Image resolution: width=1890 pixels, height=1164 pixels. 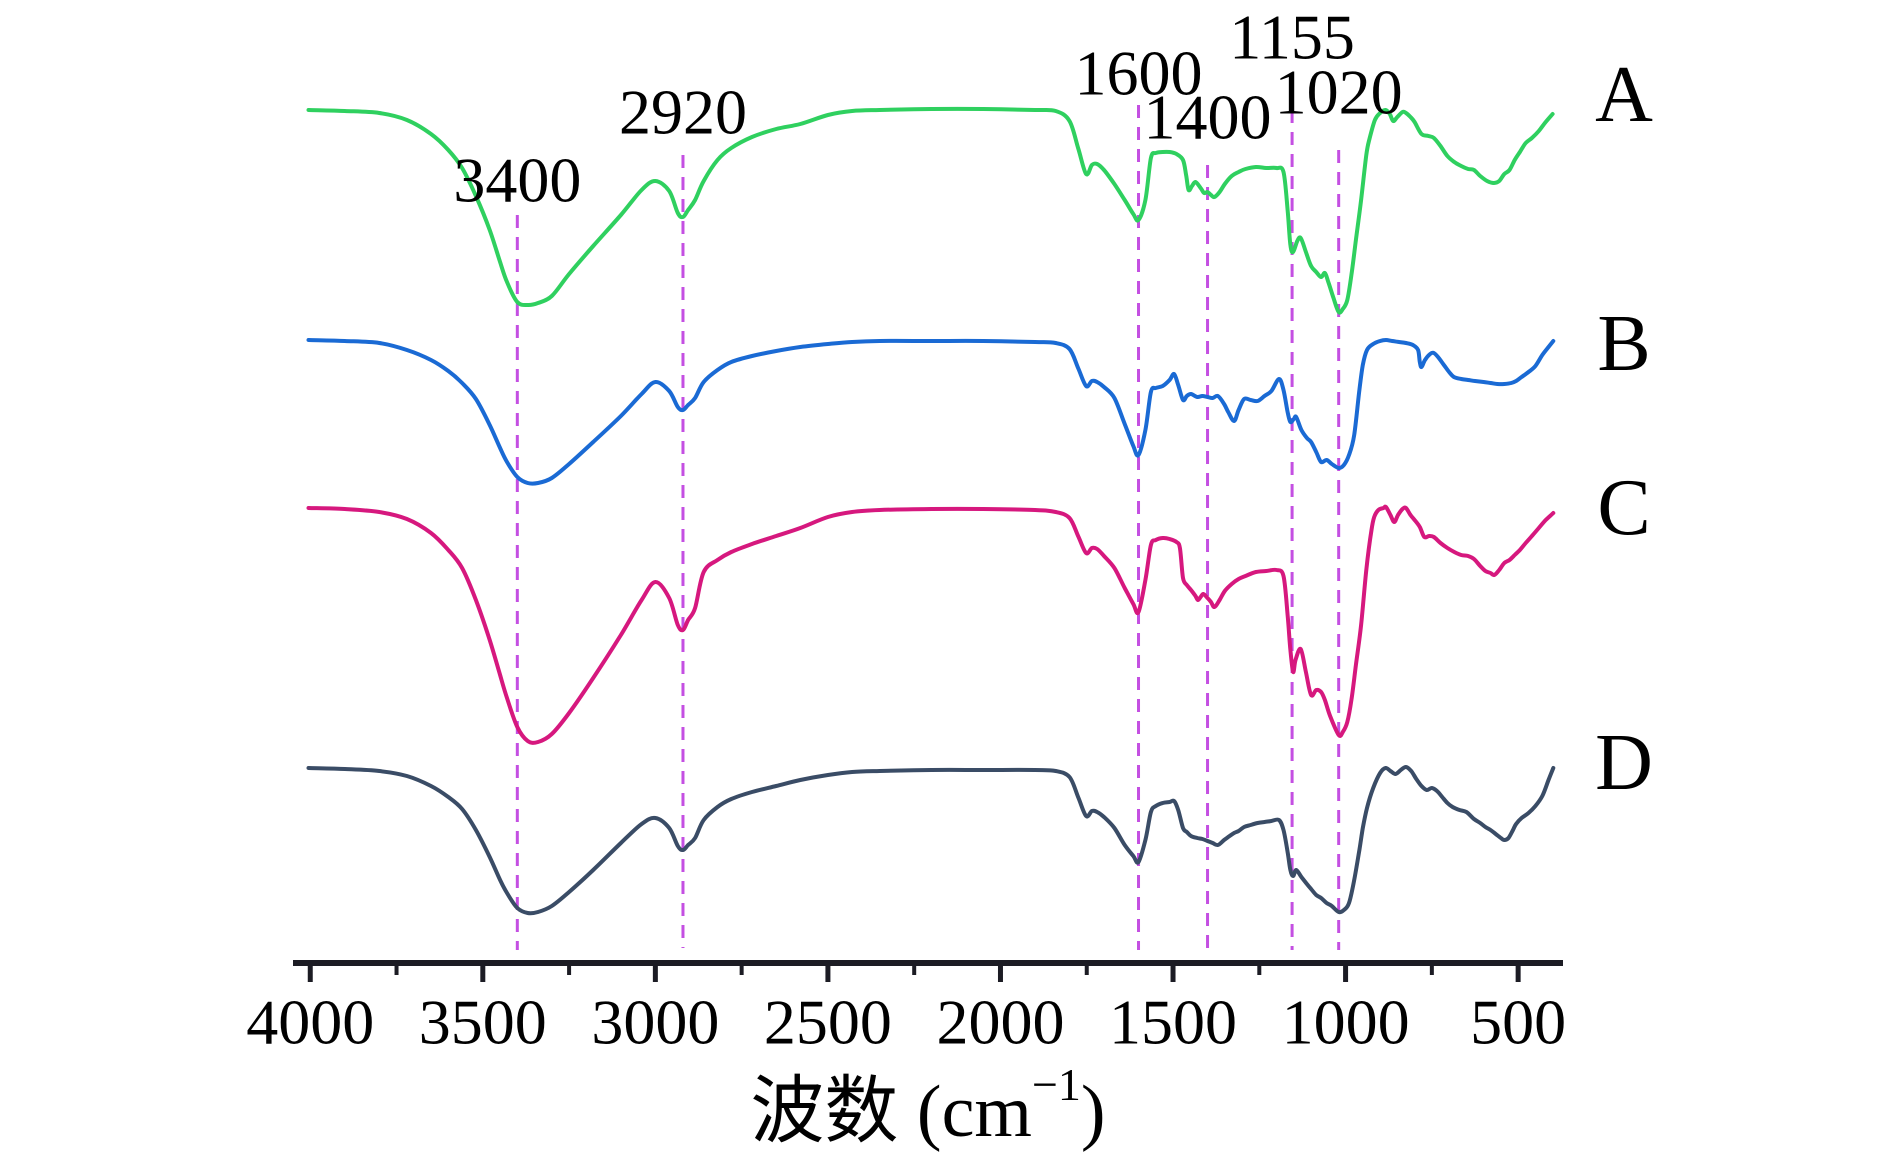 What do you see at coordinates (483, 1022) in the screenshot?
I see `x-axis-tick-label-3500: 3500` at bounding box center [483, 1022].